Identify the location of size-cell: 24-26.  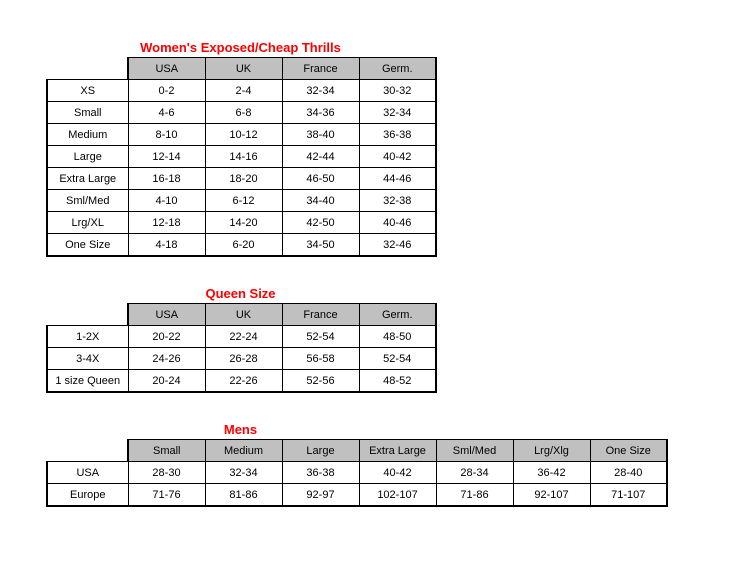
(166, 358).